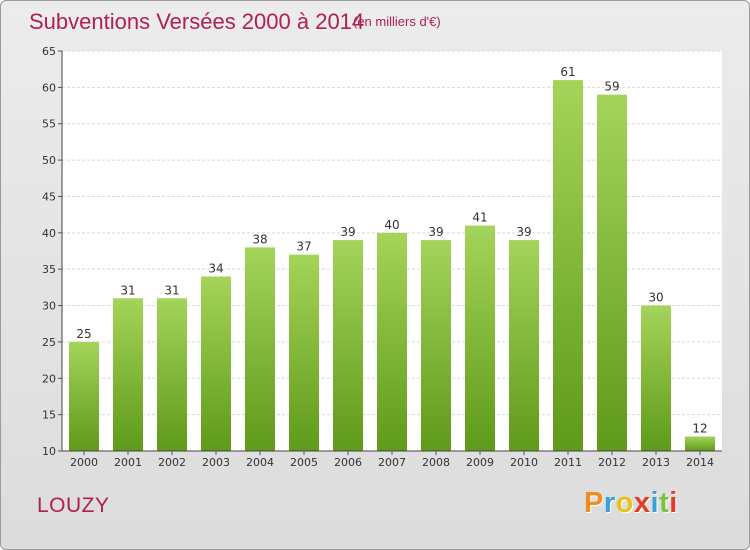 Image resolution: width=750 pixels, height=550 pixels. What do you see at coordinates (480, 462) in the screenshot?
I see `x-tick-label: 2009` at bounding box center [480, 462].